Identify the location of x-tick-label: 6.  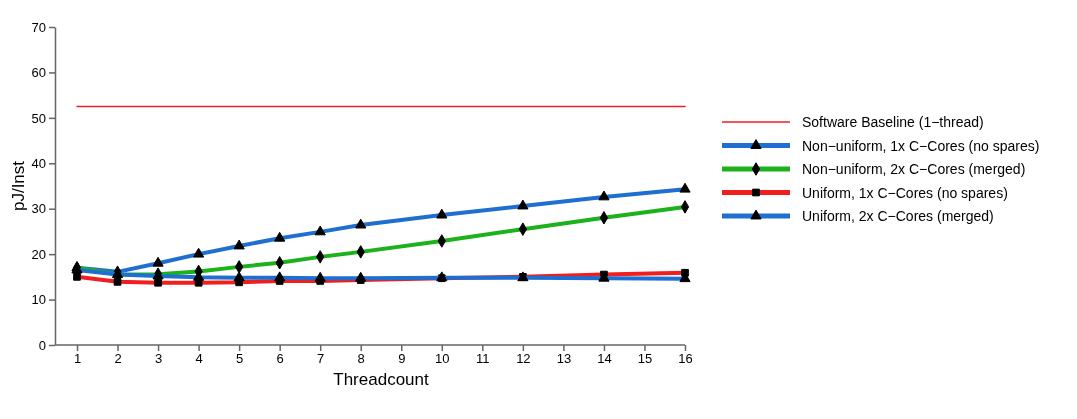
(280, 359).